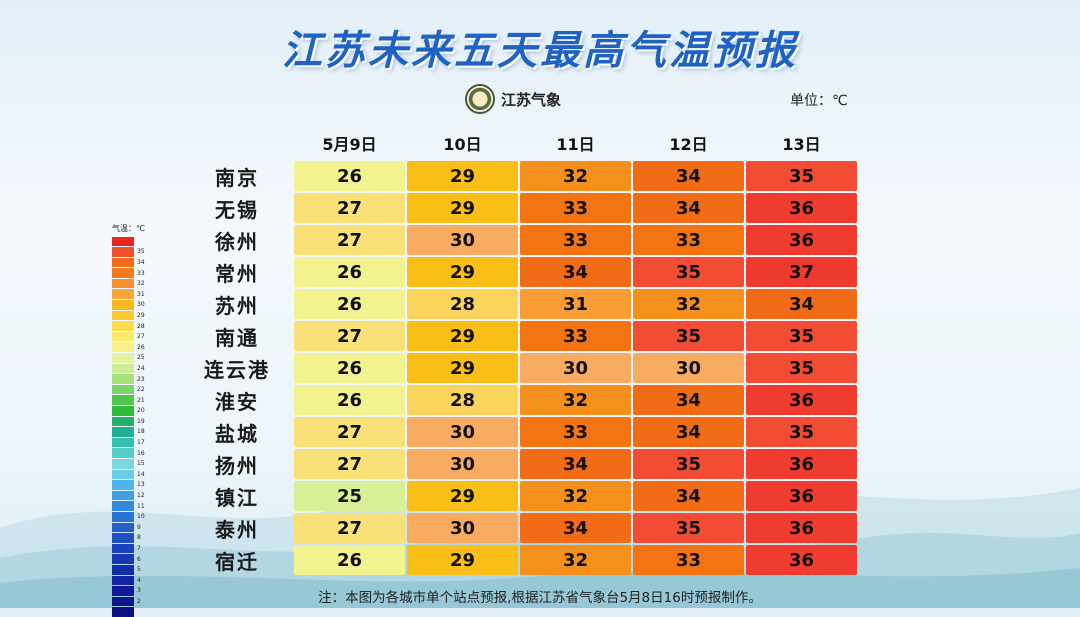 The image size is (1080, 617). Describe the element at coordinates (141, 421) in the screenshot. I see `legend-label: 19` at that location.